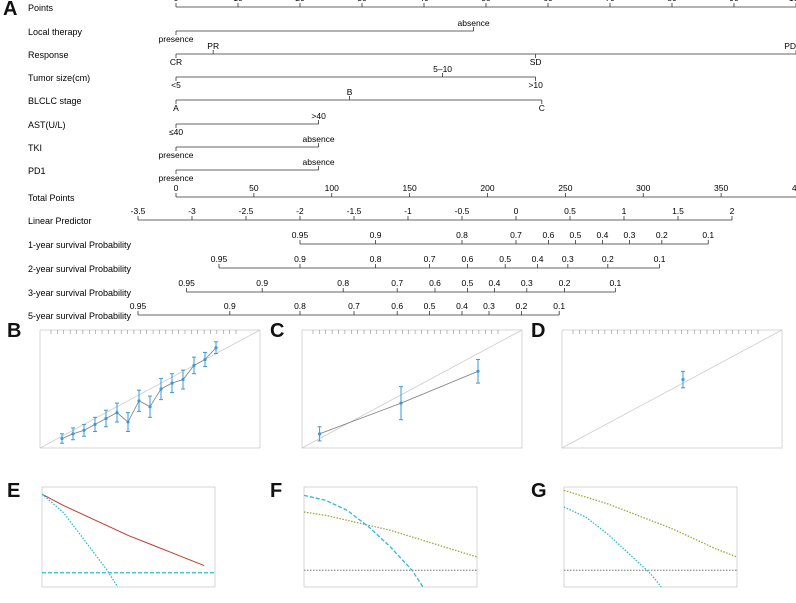 This screenshot has height=603, width=796. What do you see at coordinates (80, 293) in the screenshot?
I see `row-label-3-year-survival-probability: 3-year survival Probability` at bounding box center [80, 293].